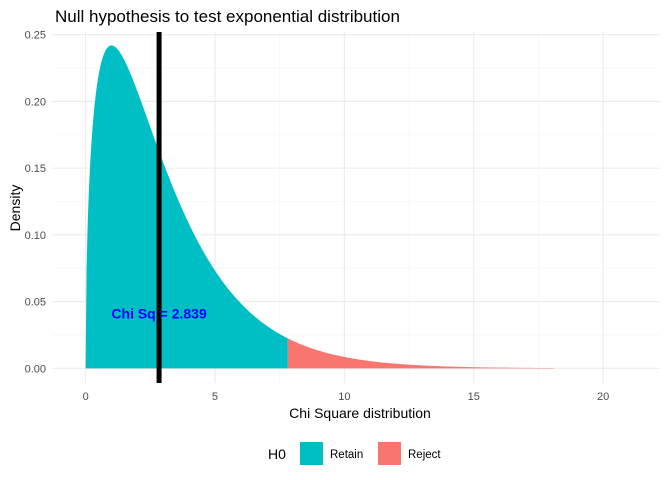 The image size is (672, 480). Describe the element at coordinates (420, 353) in the screenshot. I see `area-reject` at that location.